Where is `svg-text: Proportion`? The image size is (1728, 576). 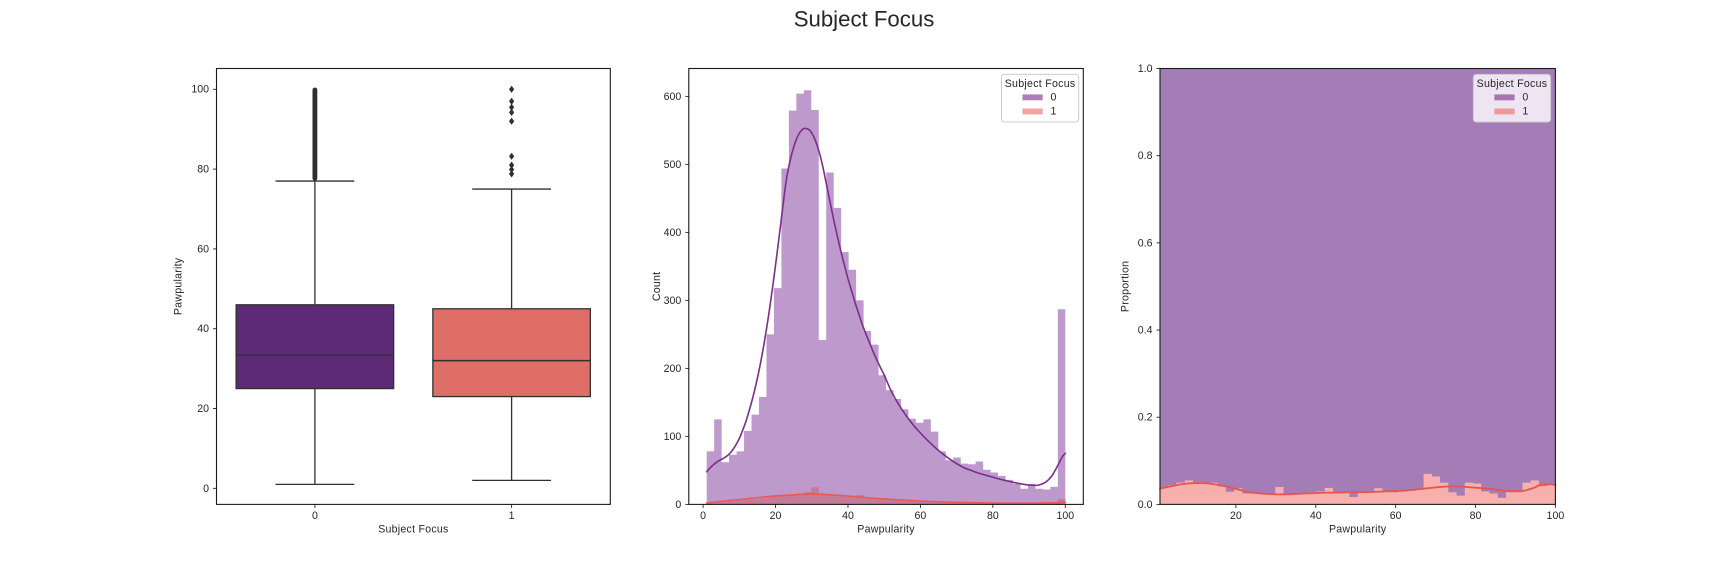 svg-text: Proportion is located at coordinates (1126, 286).